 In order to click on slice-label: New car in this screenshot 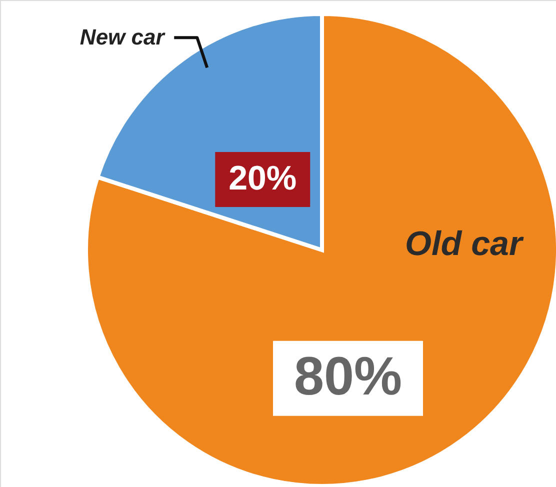, I will do `click(123, 37)`.